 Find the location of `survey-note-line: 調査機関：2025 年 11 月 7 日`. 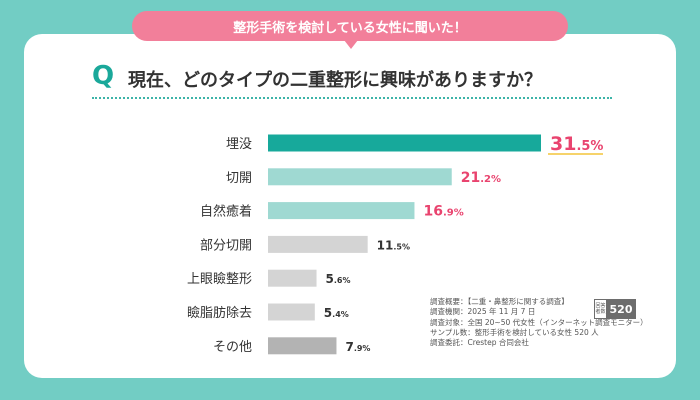

survey-note-line: 調査機関：2025 年 11 月 7 日 is located at coordinates (483, 312).